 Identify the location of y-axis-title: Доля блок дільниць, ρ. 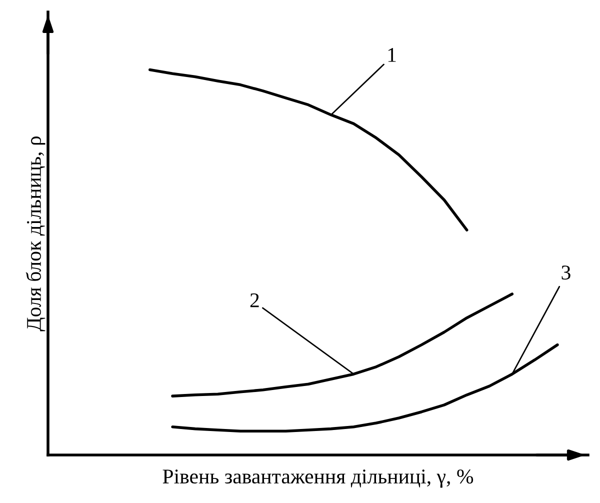
(36, 234).